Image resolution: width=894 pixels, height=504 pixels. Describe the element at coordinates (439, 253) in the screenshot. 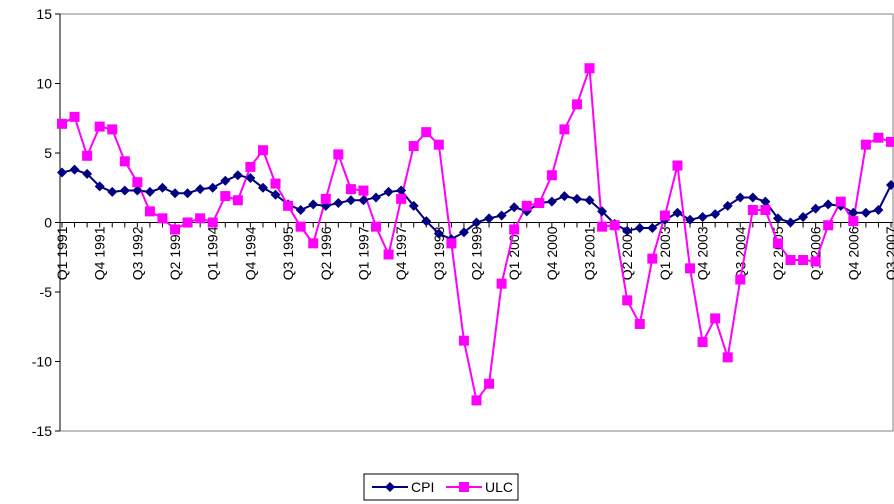

I see `x-tick-label: Q3 1998` at that location.